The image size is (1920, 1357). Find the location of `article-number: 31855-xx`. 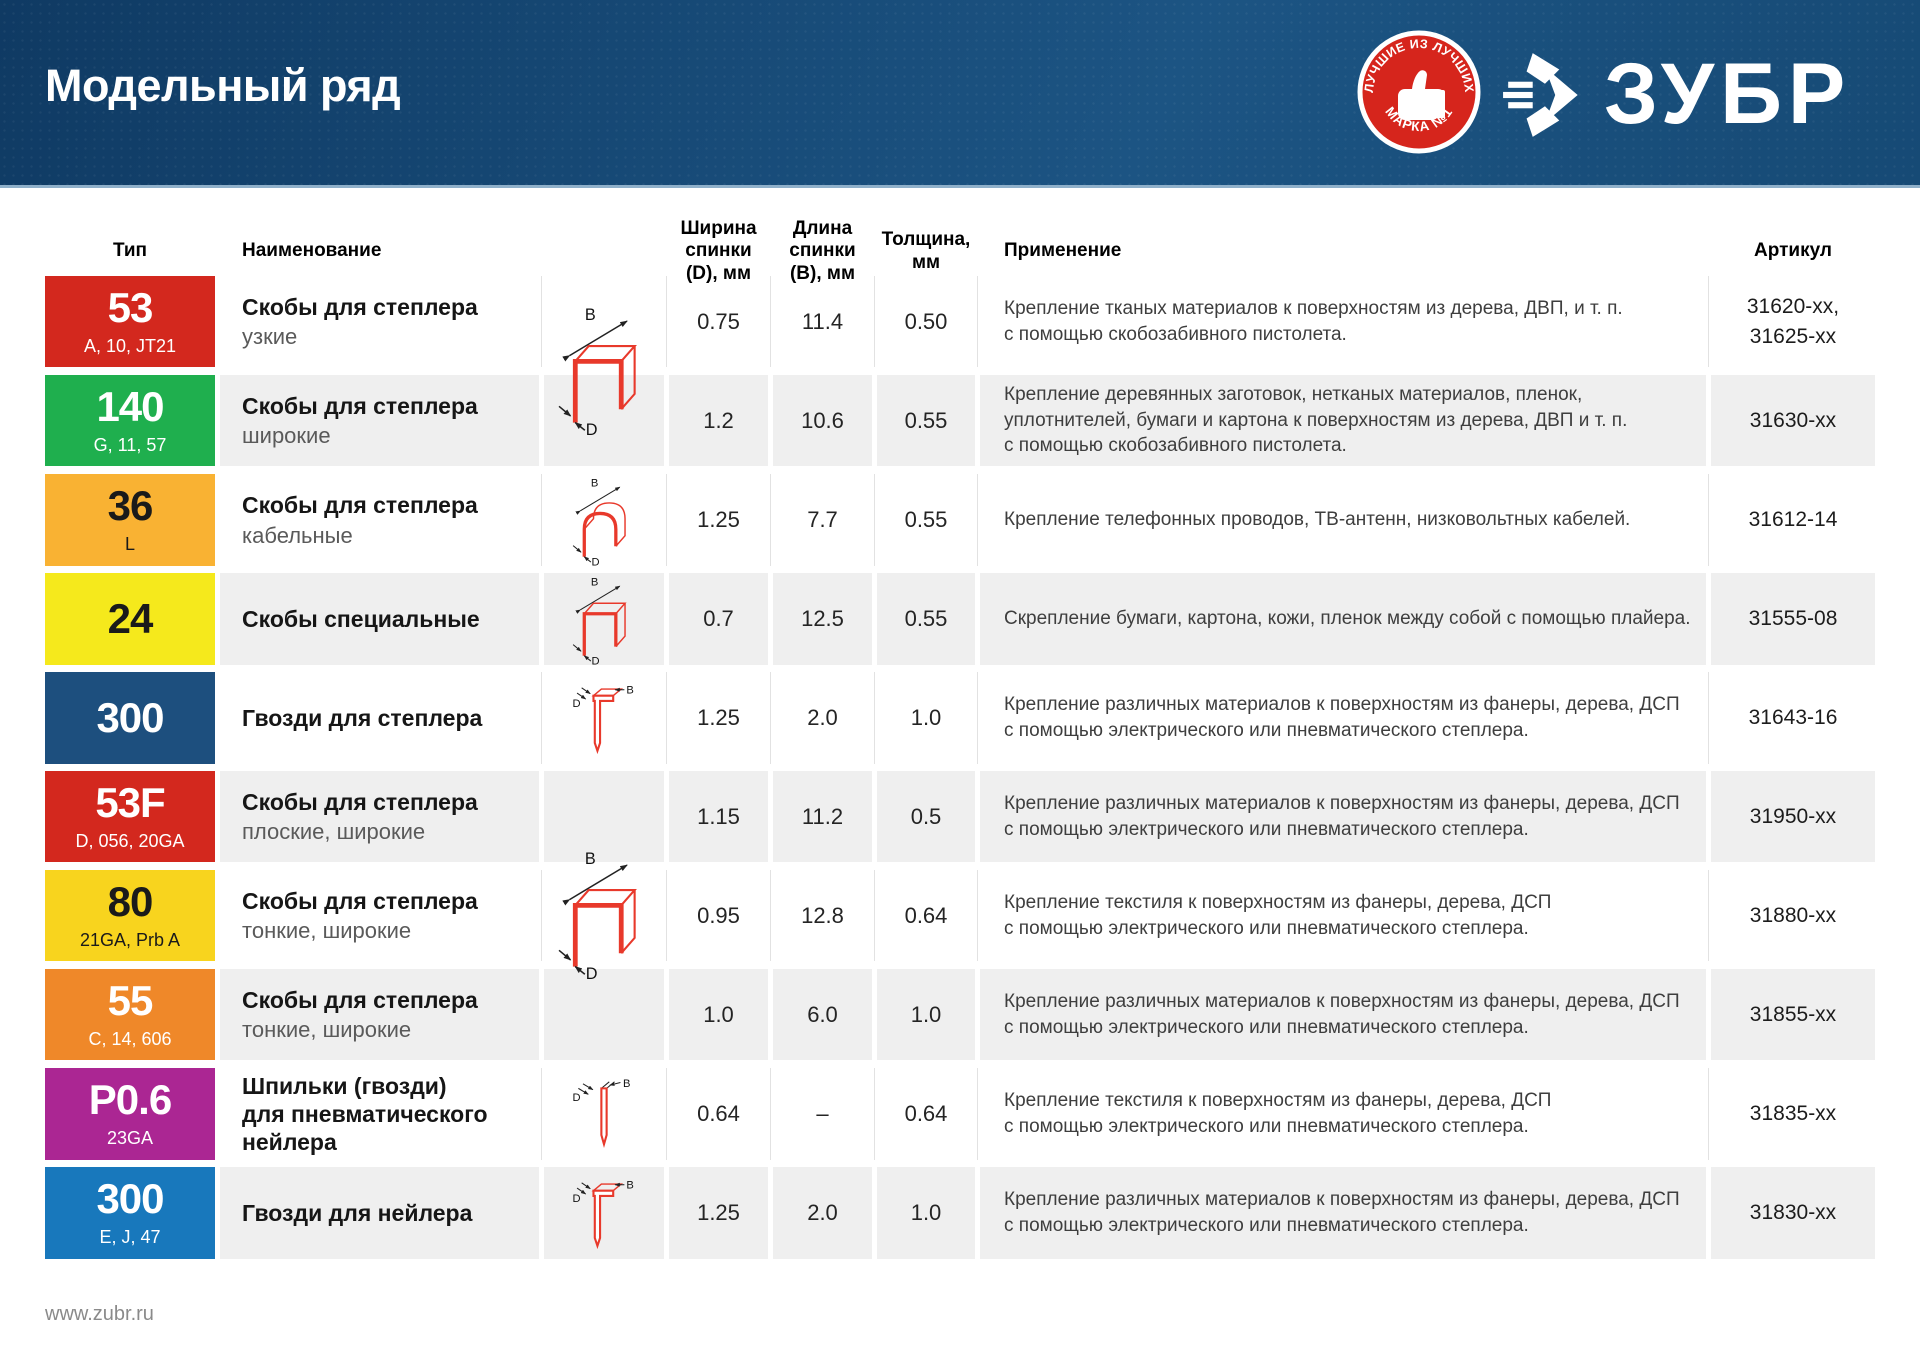

article-number: 31855-xx is located at coordinates (1793, 1014).